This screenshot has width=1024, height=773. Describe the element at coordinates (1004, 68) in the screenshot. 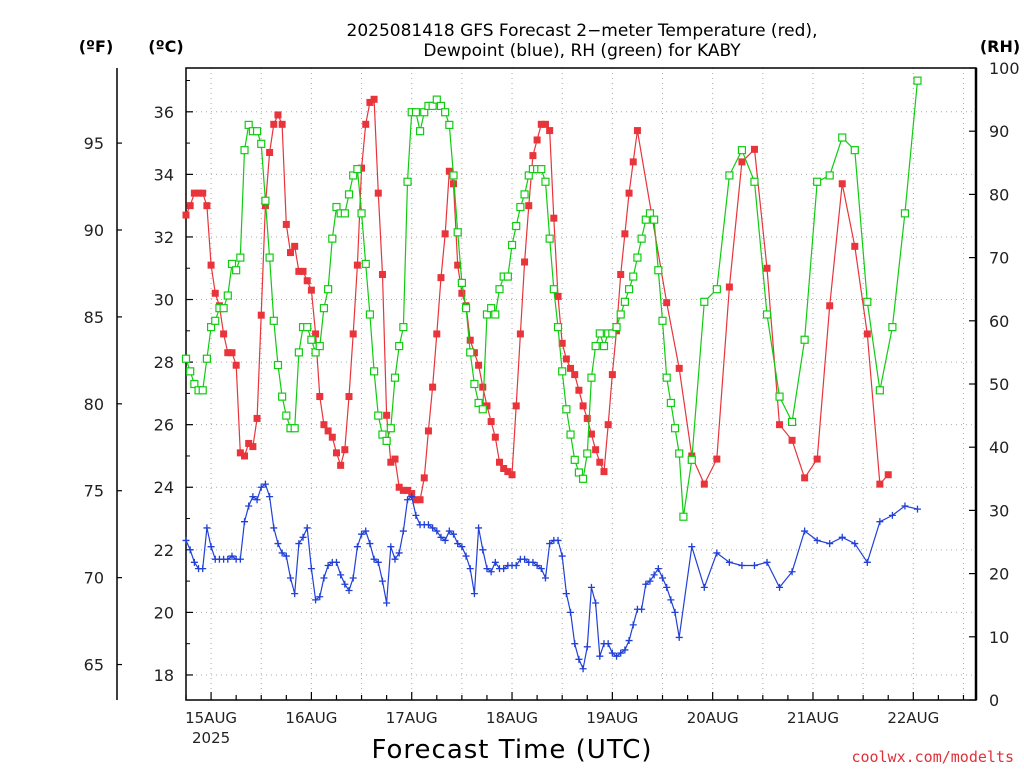

I see `rh-tick-label: 100` at that location.